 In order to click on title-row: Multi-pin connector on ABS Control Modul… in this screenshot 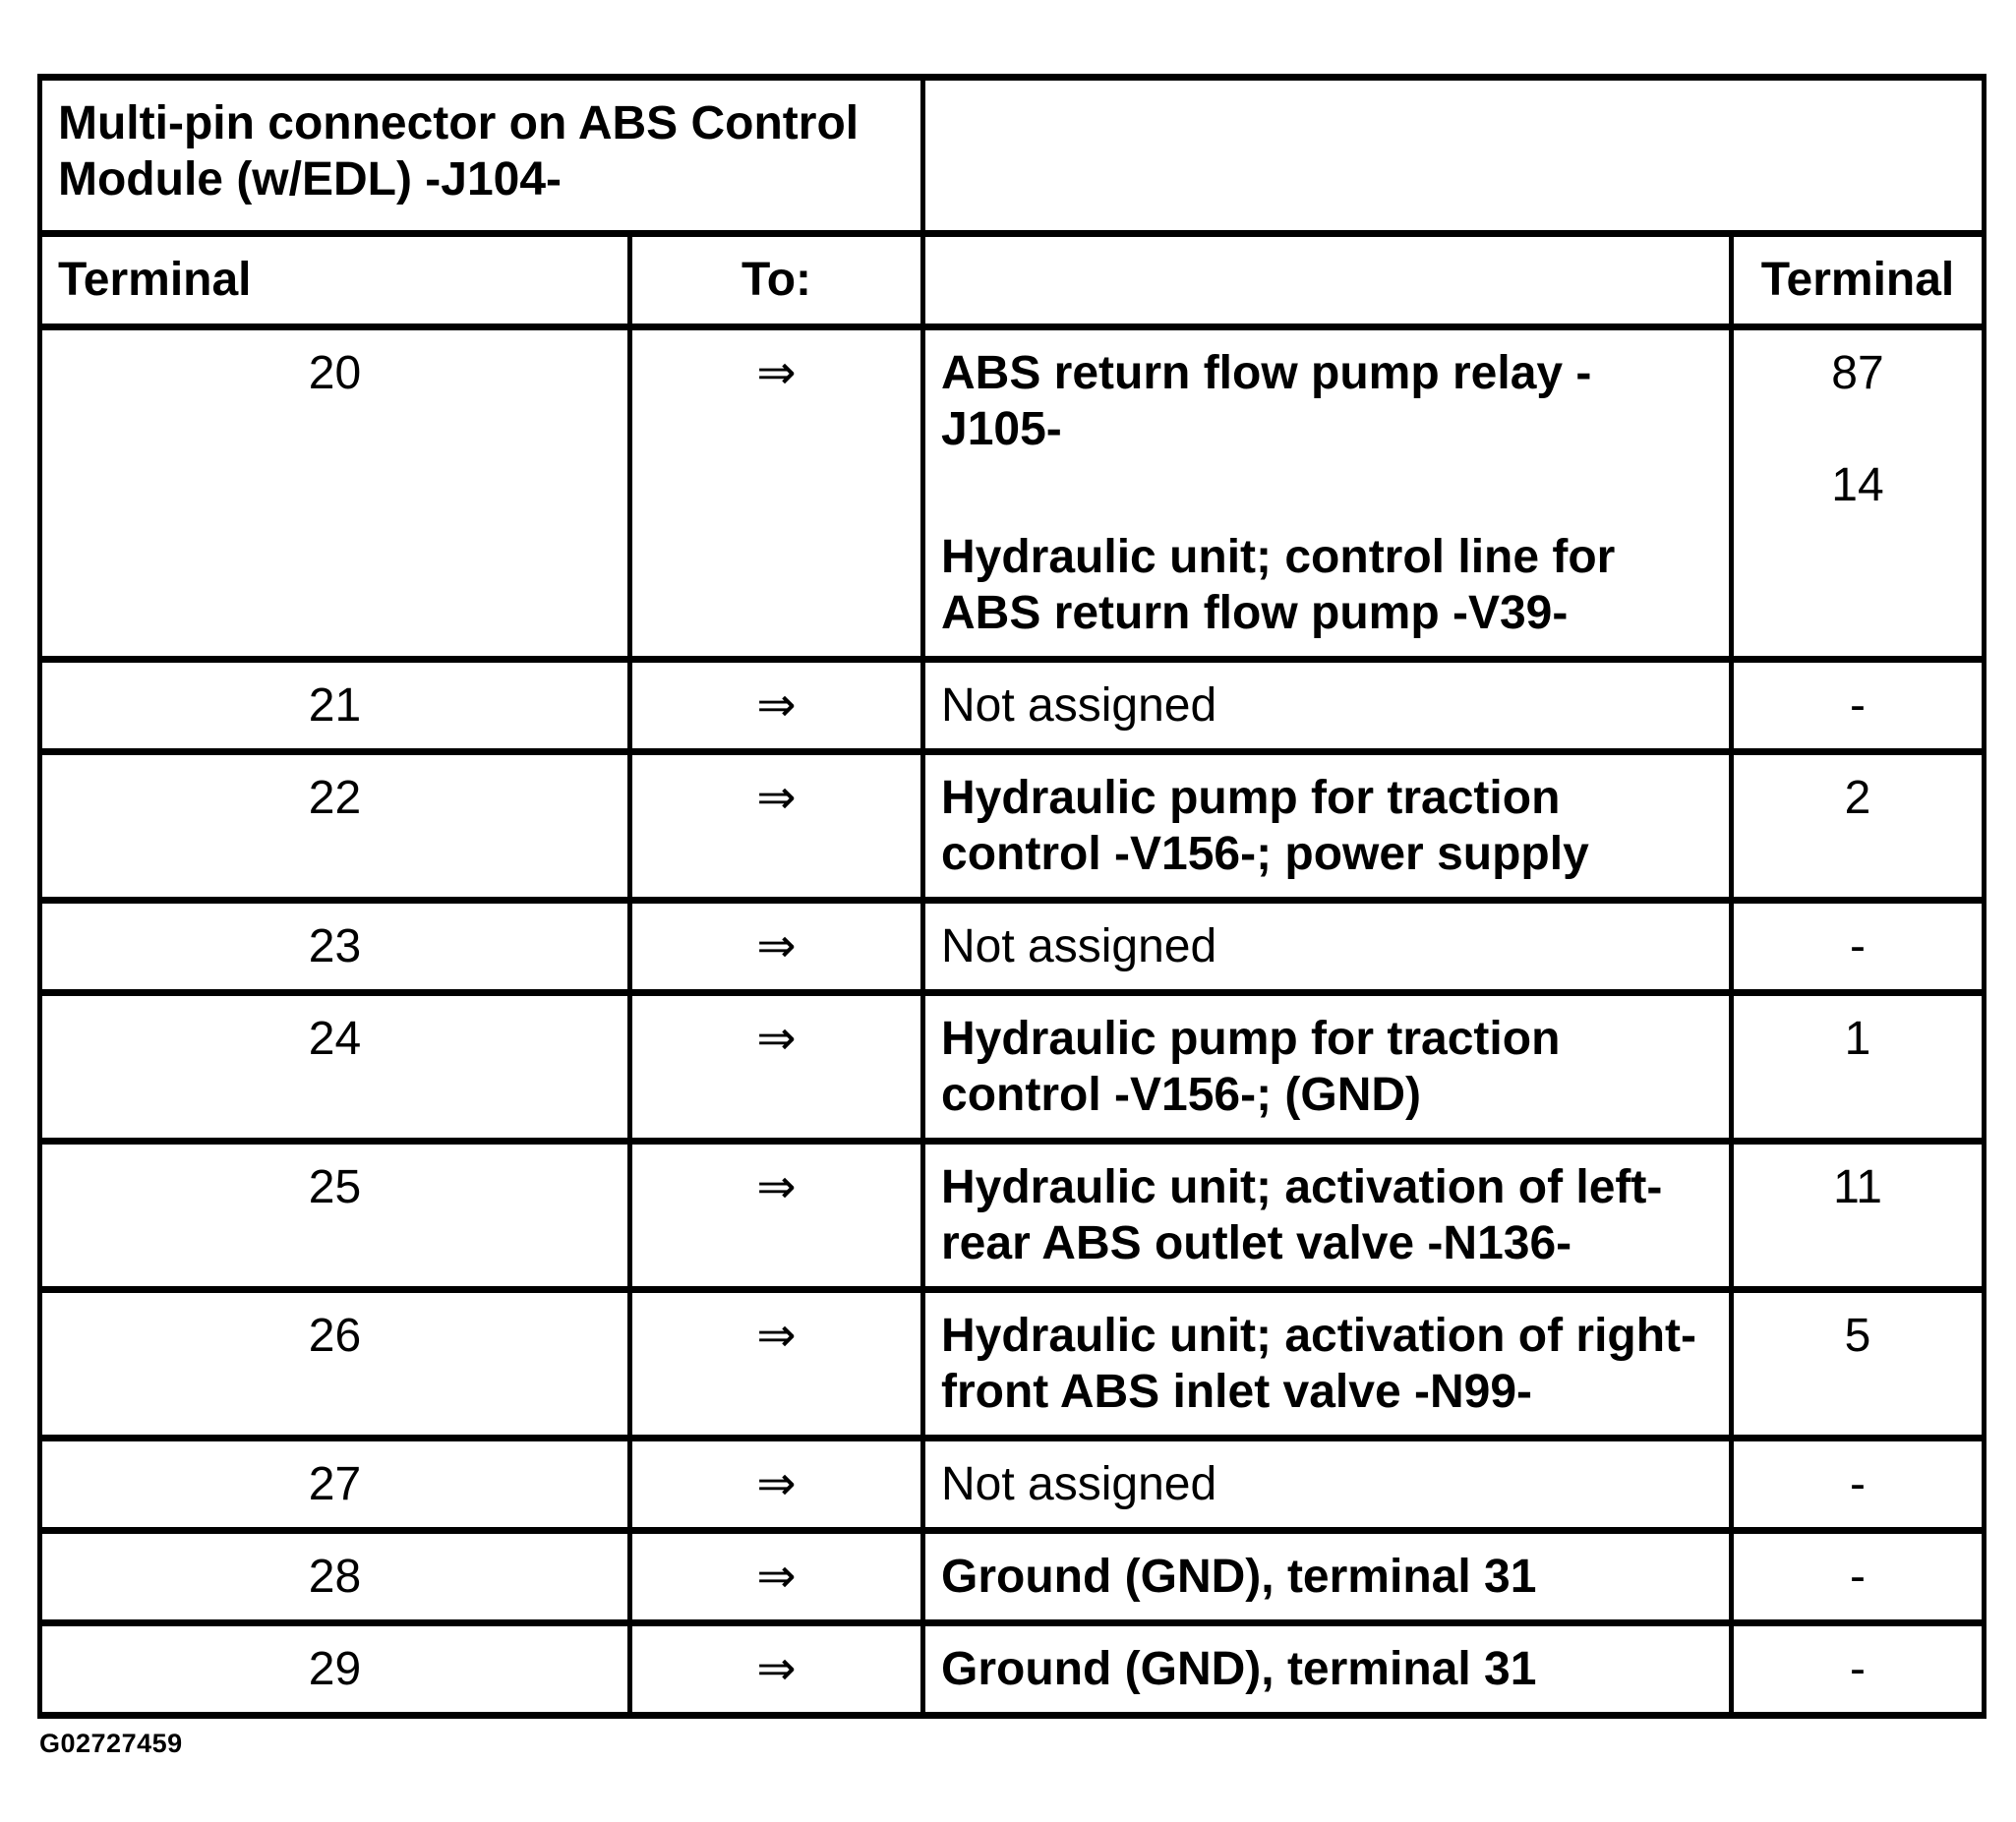, I will do `click(1011, 155)`.